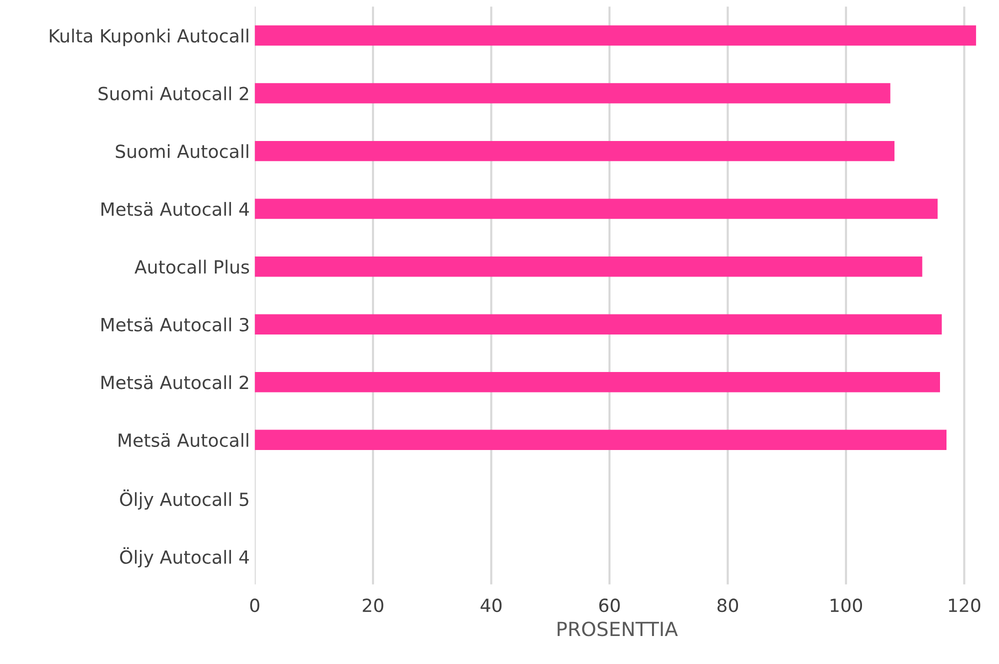  Describe the element at coordinates (175, 382) in the screenshot. I see `y-tick-label: Metsä Autocall 2` at that location.